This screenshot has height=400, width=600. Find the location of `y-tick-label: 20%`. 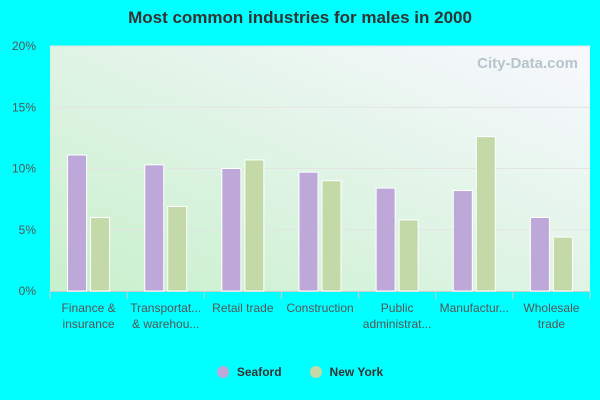

y-tick-label: 20% is located at coordinates (24, 46).